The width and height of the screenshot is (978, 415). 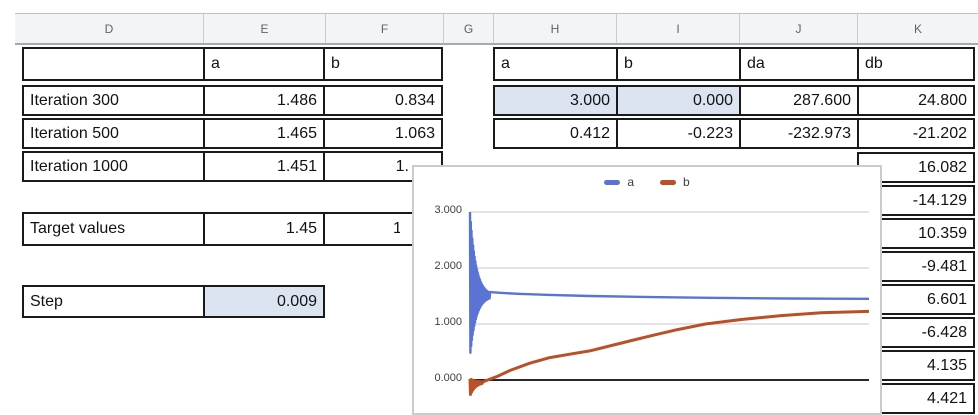 I want to click on row-label-cell: Iteration 1000, so click(x=79, y=166).